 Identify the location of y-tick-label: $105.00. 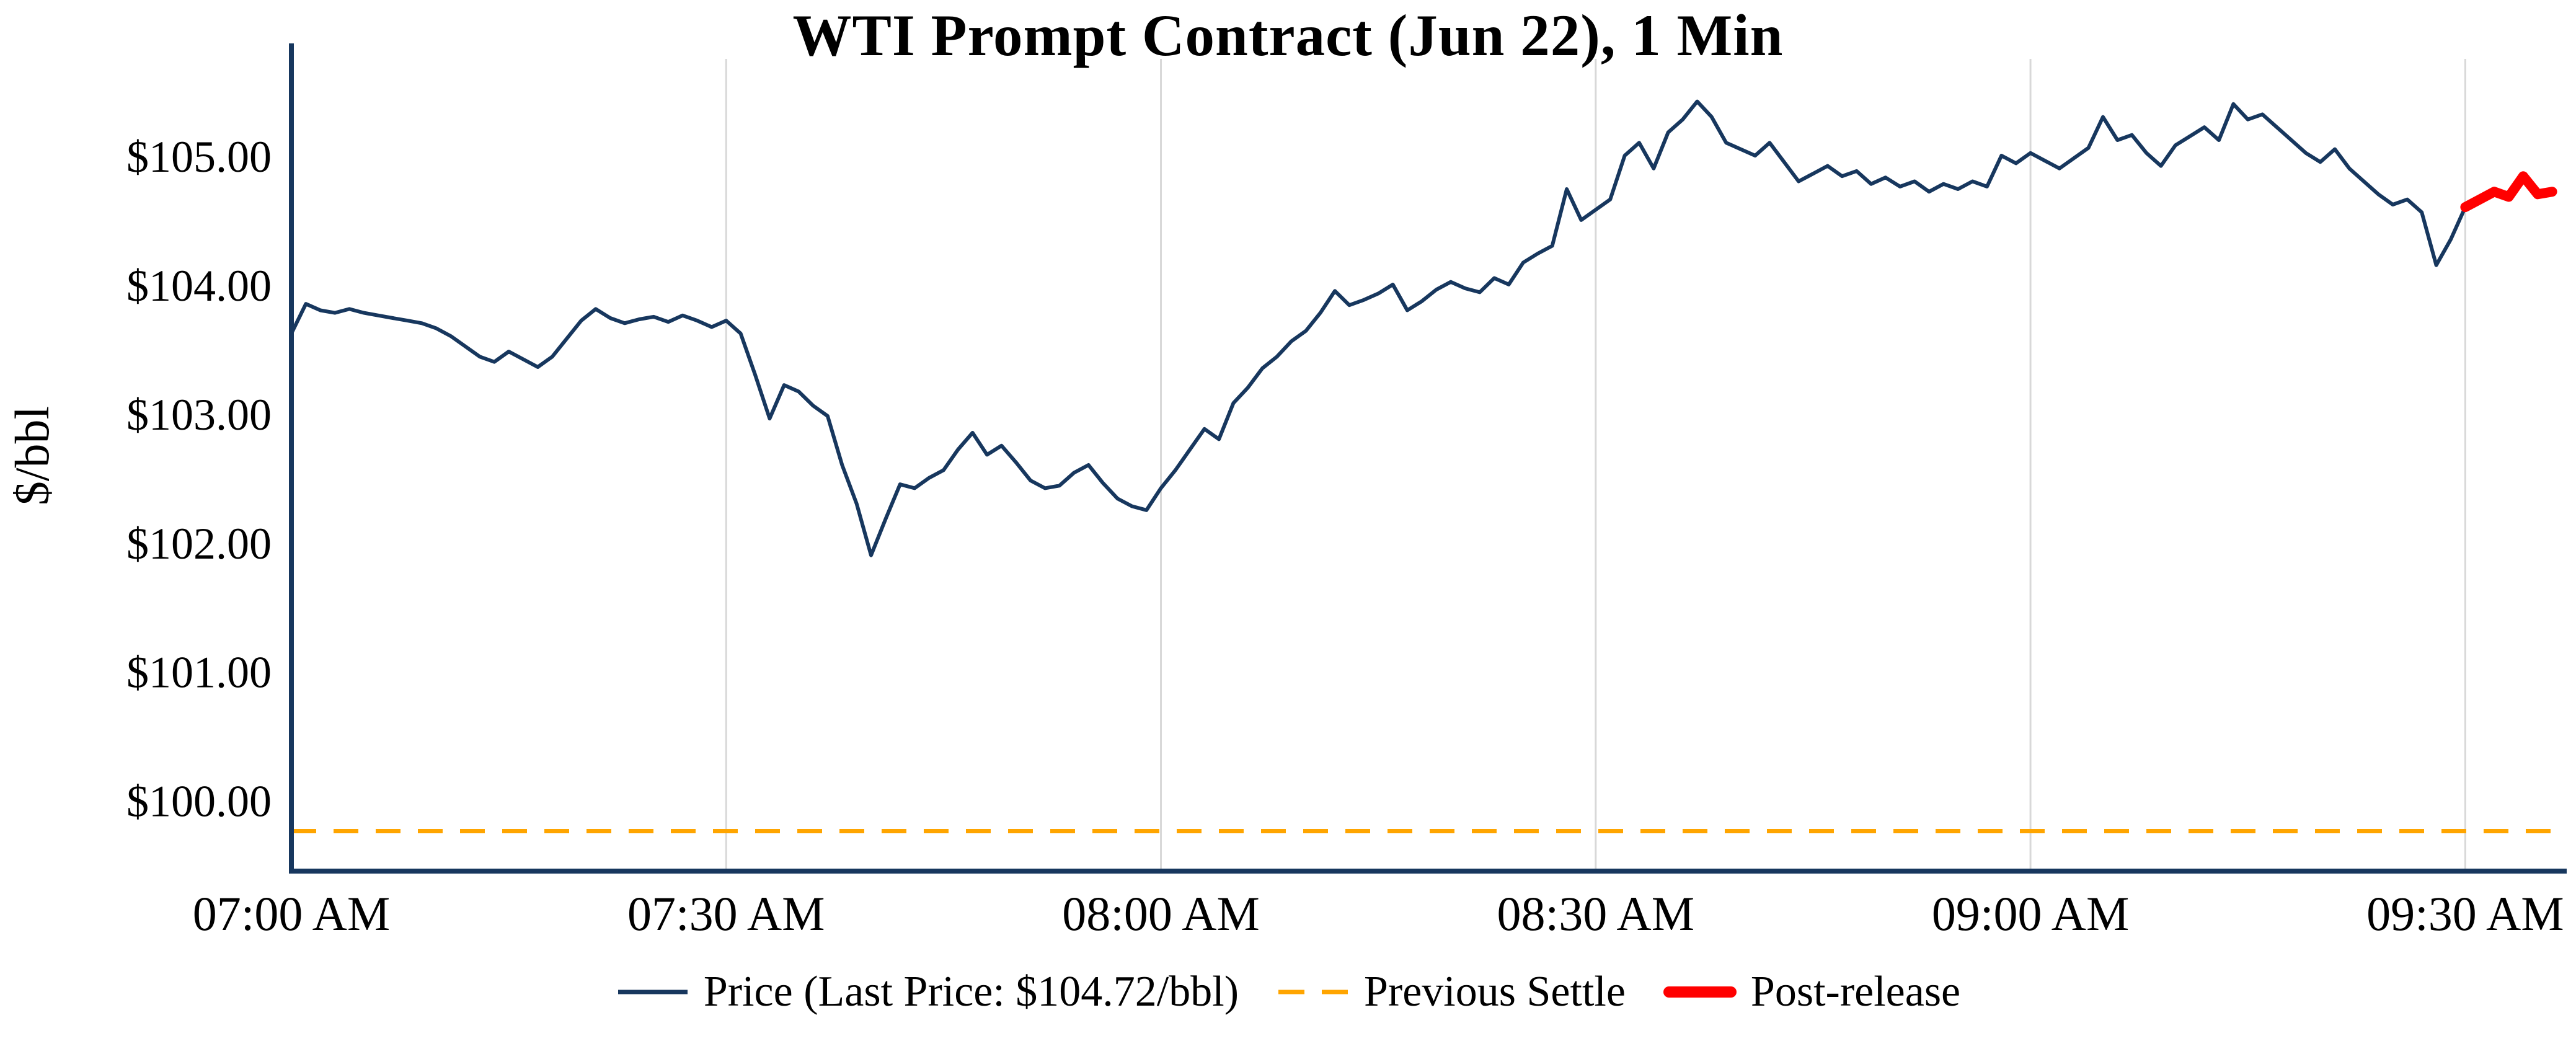
(199, 157).